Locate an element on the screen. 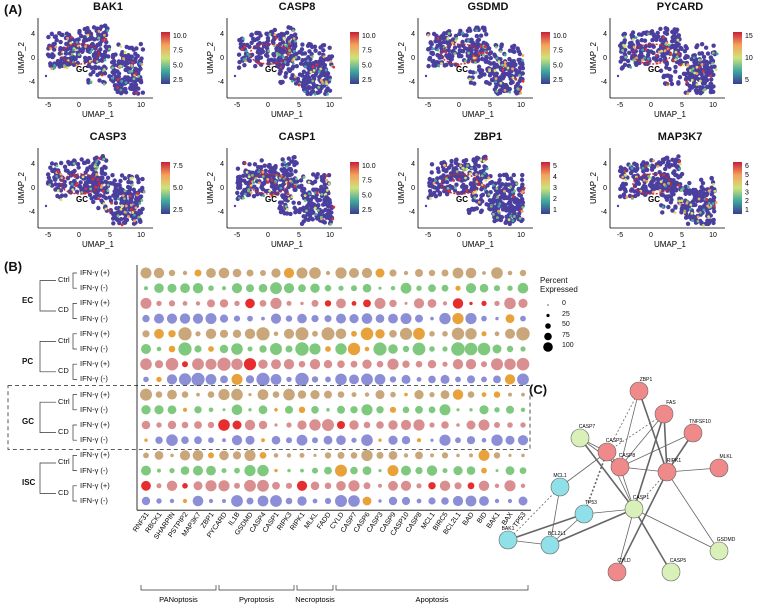 The width and height of the screenshot is (766, 607). legend-title: Percent Expressed is located at coordinates (559, 285).